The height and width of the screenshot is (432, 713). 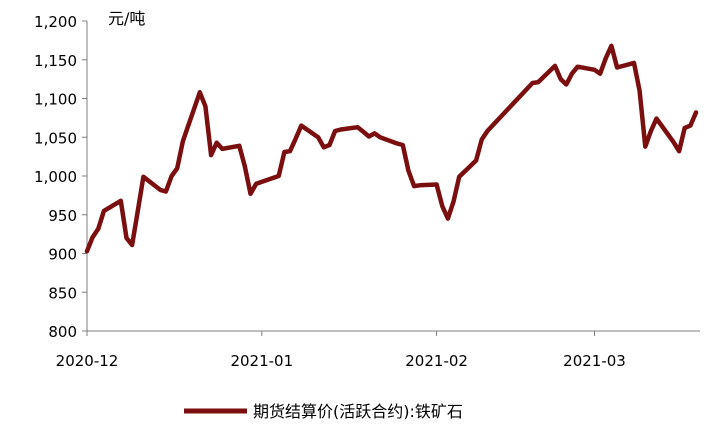 What do you see at coordinates (436, 361) in the screenshot?
I see `x-tick-label: 2021-02` at bounding box center [436, 361].